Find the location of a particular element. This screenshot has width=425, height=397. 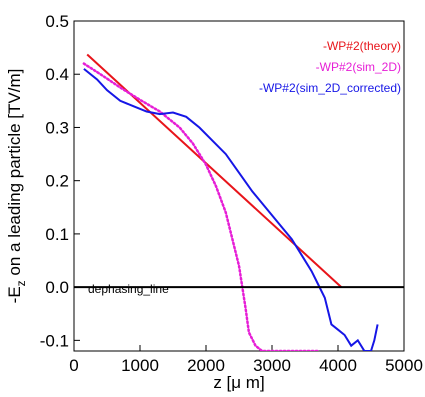

y-tick-label: 0.3 is located at coordinates (57, 127).